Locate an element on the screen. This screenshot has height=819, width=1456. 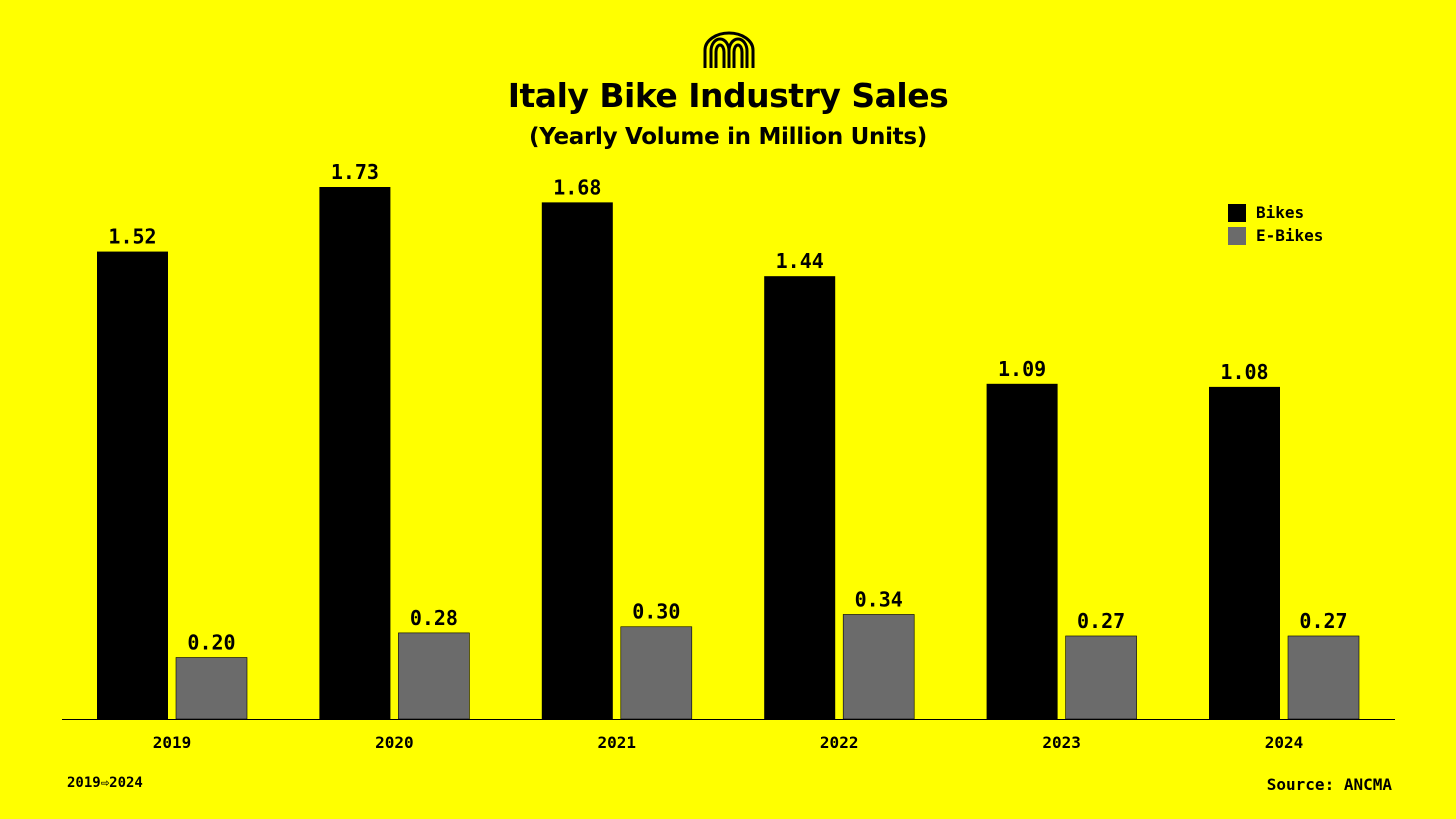
chart-legend: Bikes E-Bikes is located at coordinates (1275, 224).